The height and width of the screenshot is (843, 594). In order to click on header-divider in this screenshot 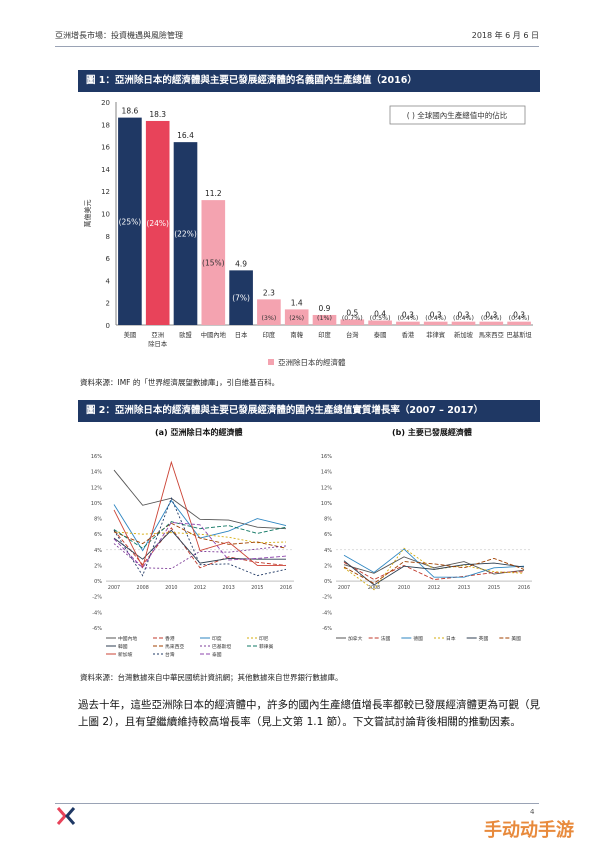, I will do `click(297, 46)`.